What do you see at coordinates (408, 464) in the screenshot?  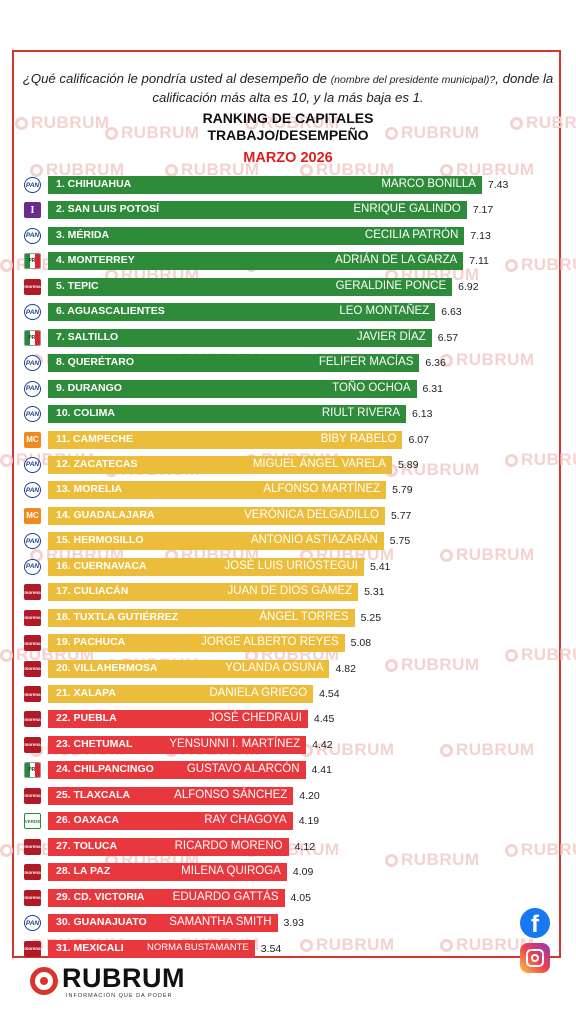 I see `value-label: 5.89` at bounding box center [408, 464].